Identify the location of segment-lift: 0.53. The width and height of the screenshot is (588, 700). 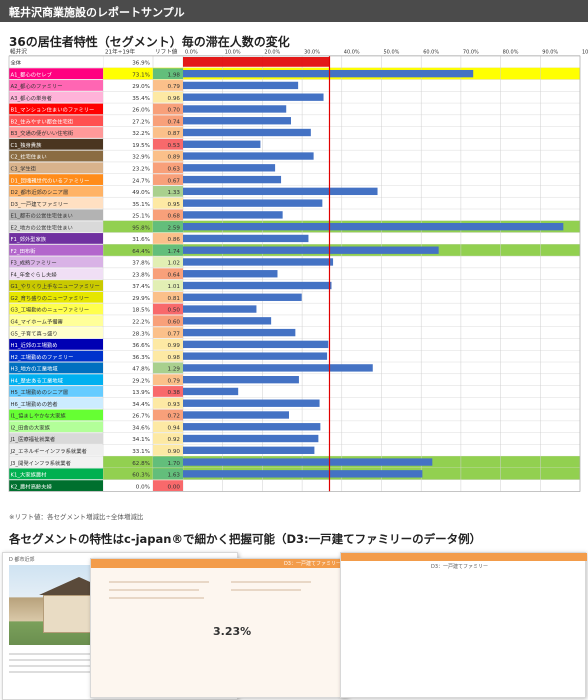
(174, 146).